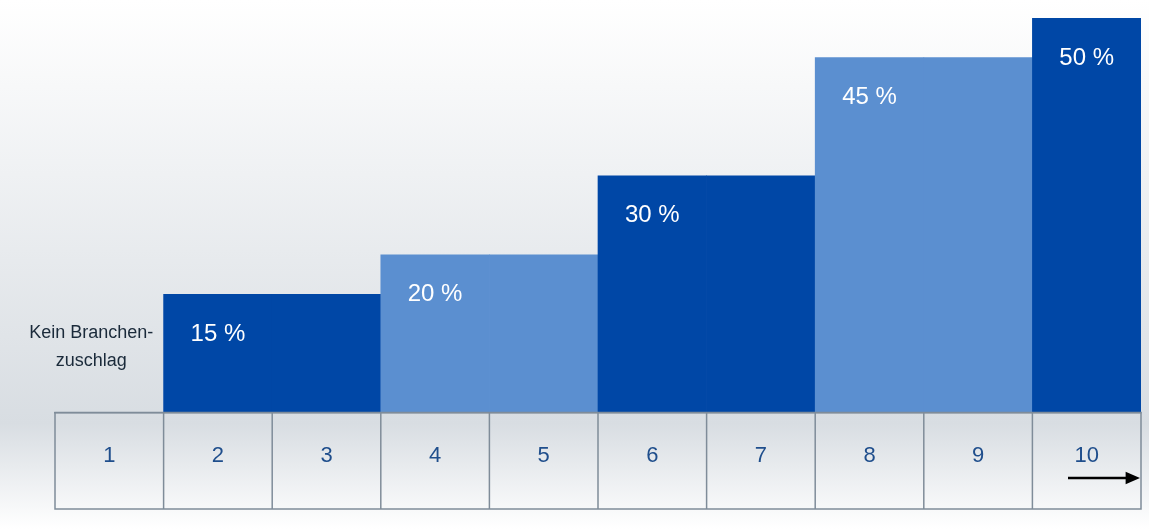  I want to click on x-tick-label: 5, so click(543, 454).